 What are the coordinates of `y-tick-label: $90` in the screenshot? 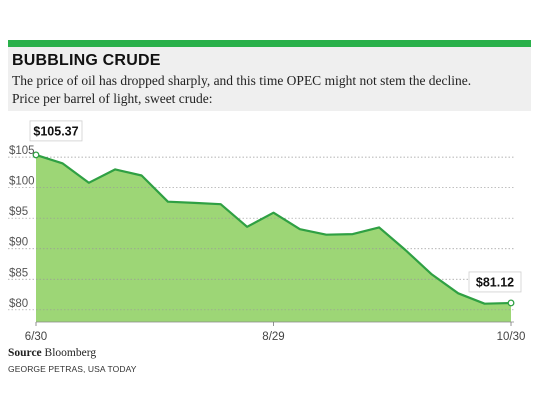 It's located at (18, 243).